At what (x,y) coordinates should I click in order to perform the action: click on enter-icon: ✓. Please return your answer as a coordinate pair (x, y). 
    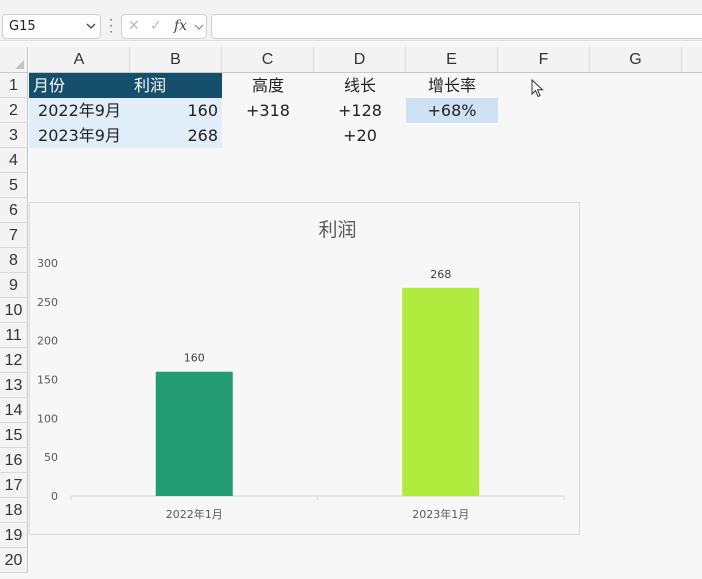
    Looking at the image, I should click on (156, 26).